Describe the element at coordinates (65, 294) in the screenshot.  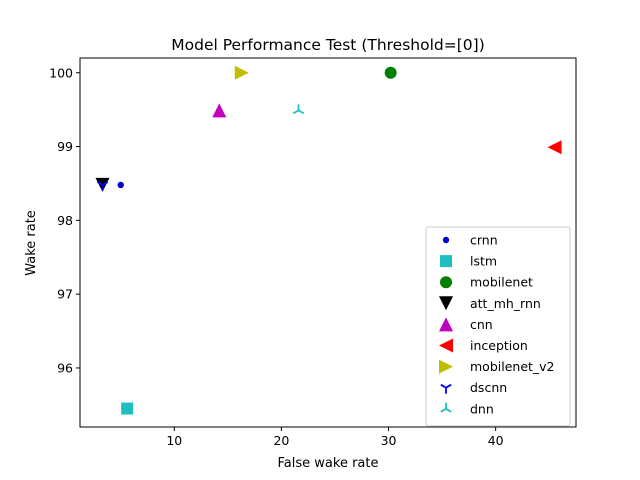
I see `y-tick-label: 97` at that location.